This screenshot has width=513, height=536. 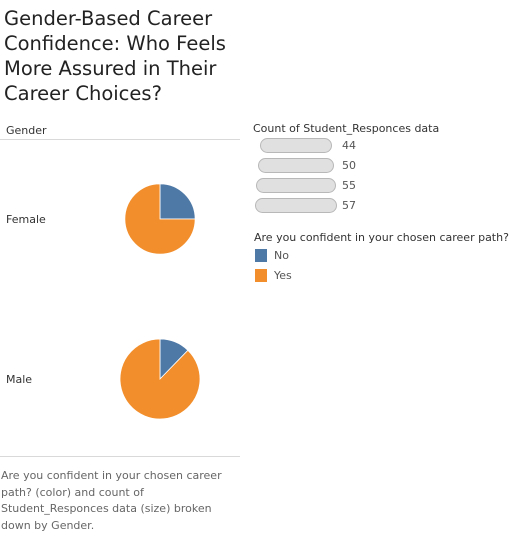 I want to click on bottom-divider, so click(x=120, y=456).